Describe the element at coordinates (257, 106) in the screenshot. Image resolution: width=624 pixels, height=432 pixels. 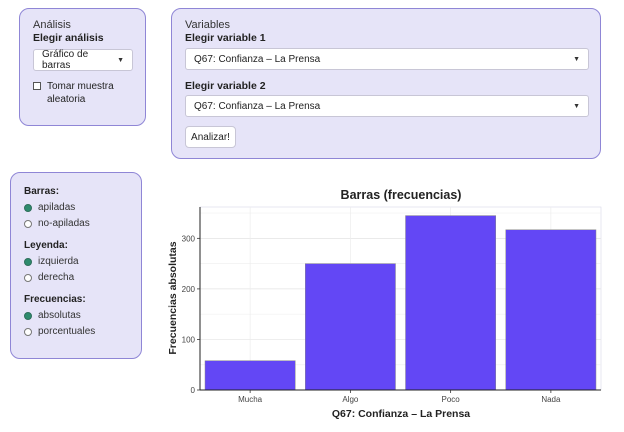
I see `variable2-select-value: Q67: Confianza – La Prensa` at that location.